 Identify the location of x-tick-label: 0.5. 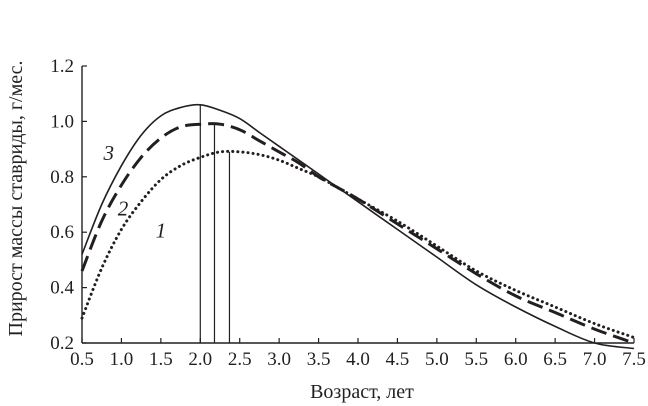
(82, 359).